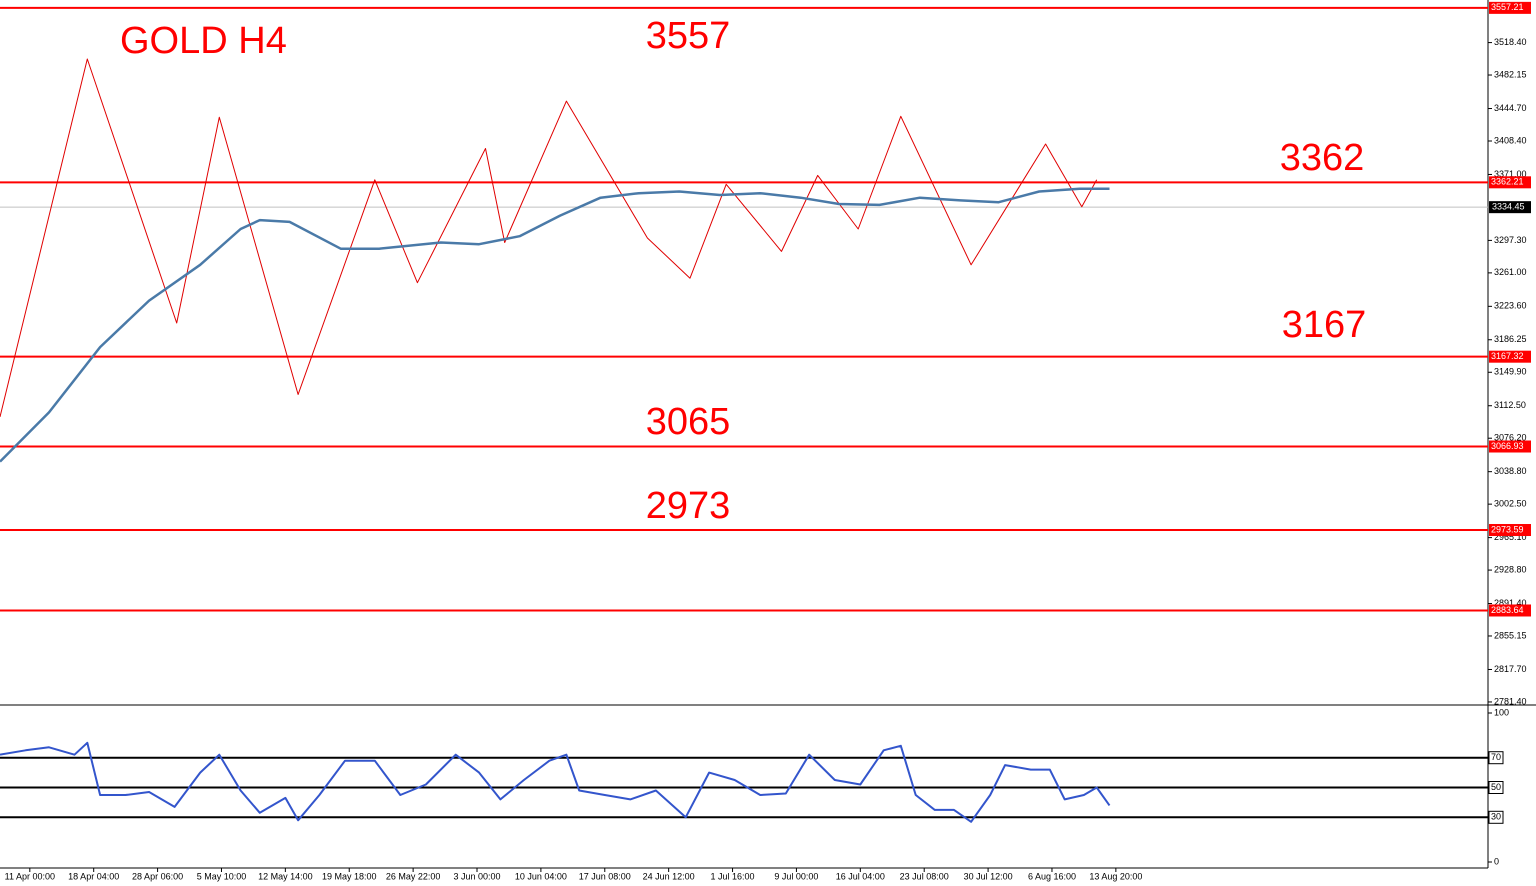 Image resolution: width=1536 pixels, height=886 pixels. Describe the element at coordinates (1510, 42) in the screenshot. I see `y-tick-label: 3518.40` at that location.